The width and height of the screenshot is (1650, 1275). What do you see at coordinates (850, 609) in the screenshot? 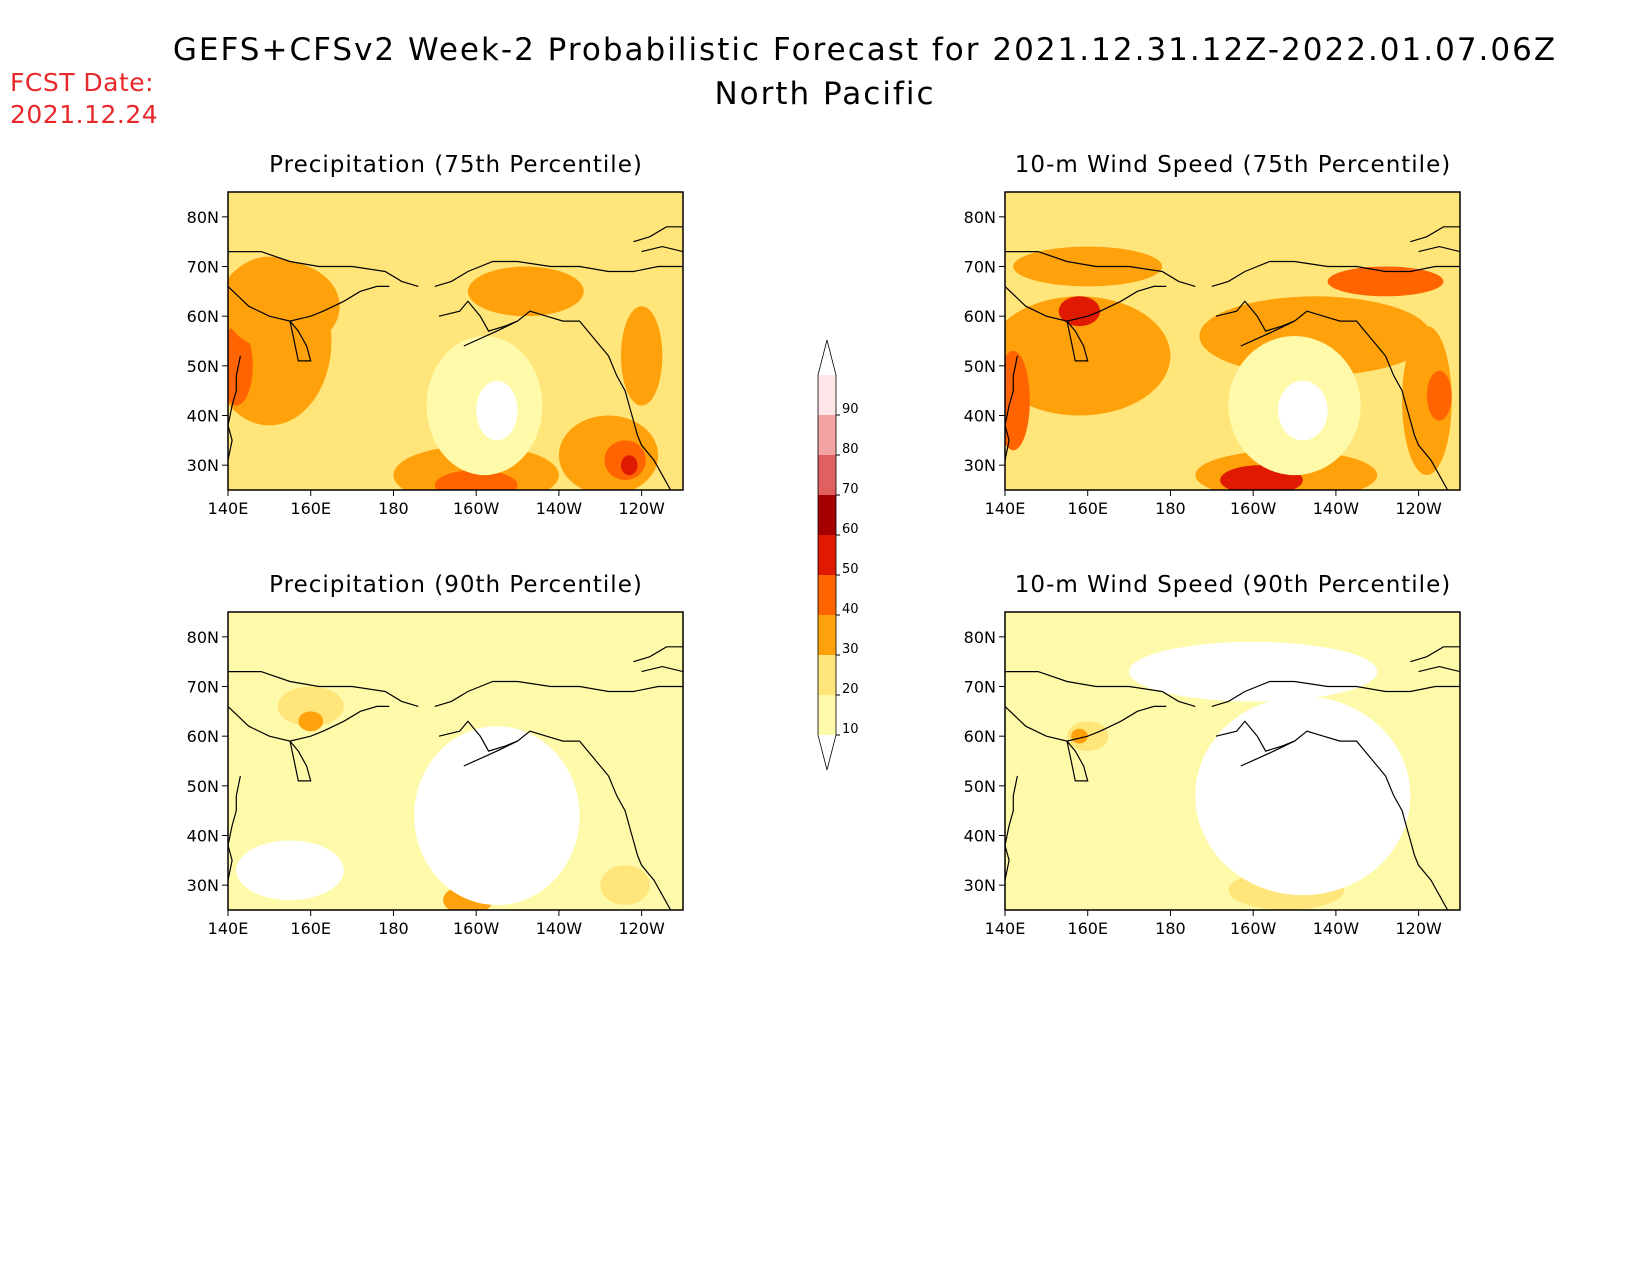
I see `colorbar-label: 40` at bounding box center [850, 609].